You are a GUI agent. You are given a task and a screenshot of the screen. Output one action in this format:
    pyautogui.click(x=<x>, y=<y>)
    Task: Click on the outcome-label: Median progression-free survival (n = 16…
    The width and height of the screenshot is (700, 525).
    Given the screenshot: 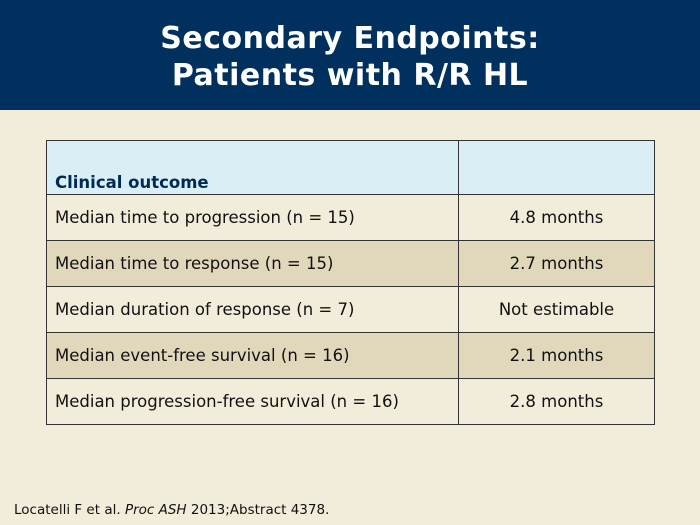 What is the action you would take?
    pyautogui.click(x=252, y=401)
    